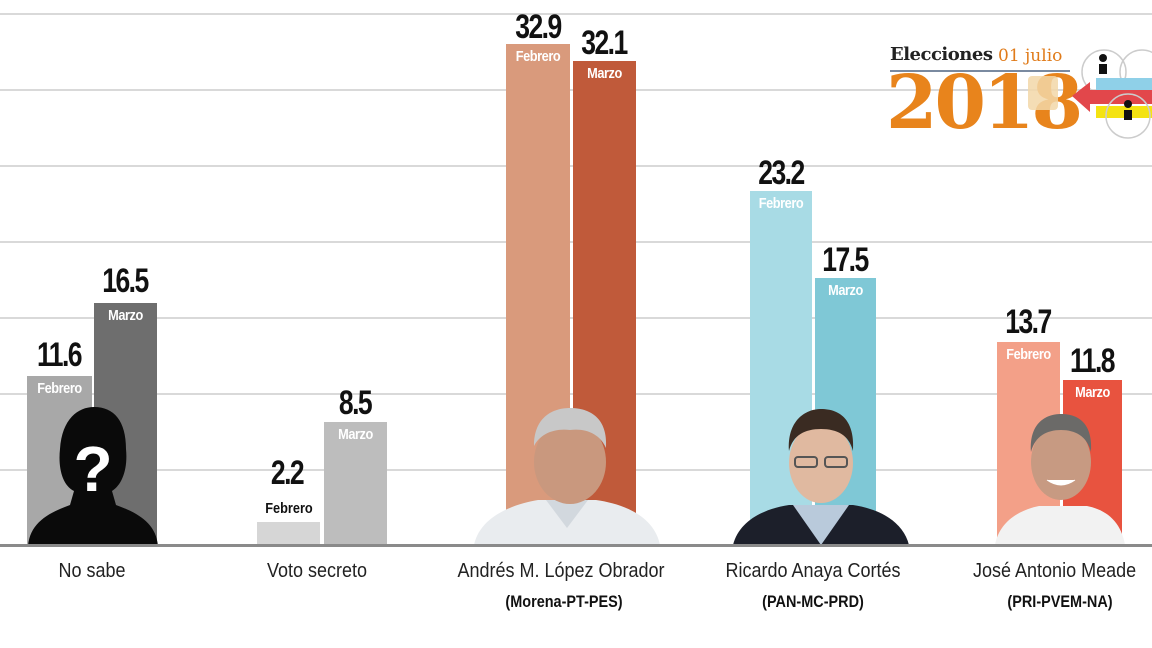  Describe the element at coordinates (980, 71) in the screenshot. I see `logo-rule` at that location.